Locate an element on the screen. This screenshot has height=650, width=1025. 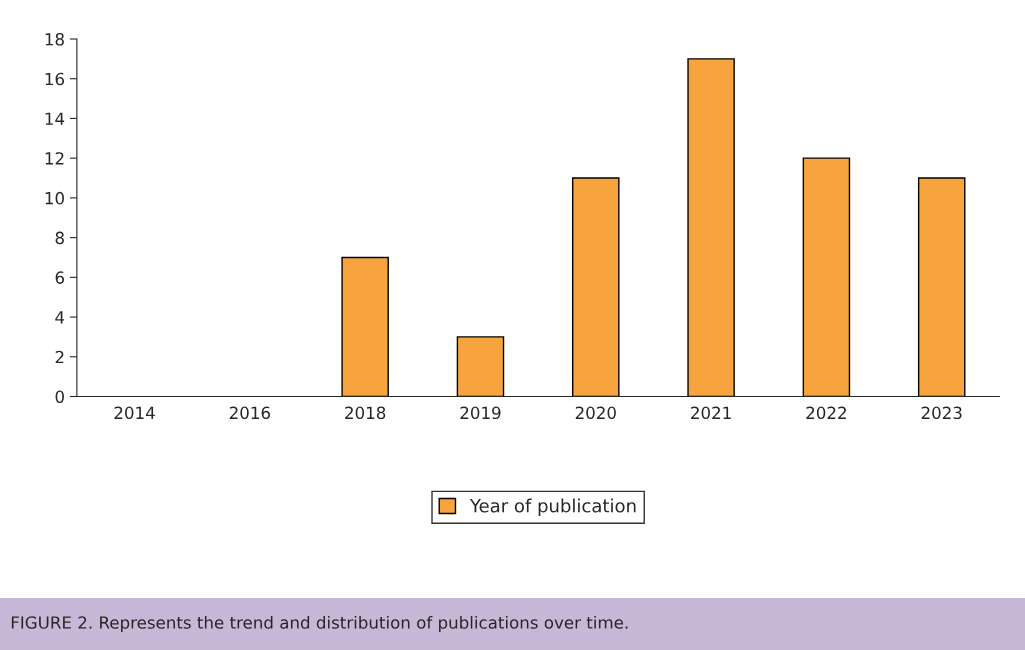
y-tick-label: 14 is located at coordinates (55, 118).